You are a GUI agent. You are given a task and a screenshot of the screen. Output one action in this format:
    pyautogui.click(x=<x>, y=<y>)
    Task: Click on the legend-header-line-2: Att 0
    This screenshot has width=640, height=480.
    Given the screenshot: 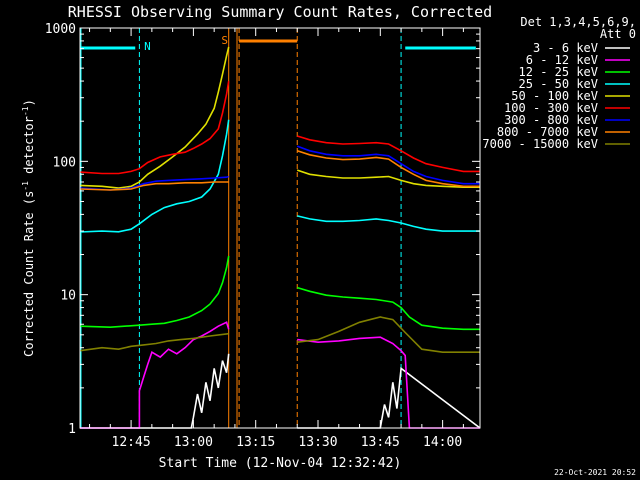 What is the action you would take?
    pyautogui.click(x=618, y=34)
    